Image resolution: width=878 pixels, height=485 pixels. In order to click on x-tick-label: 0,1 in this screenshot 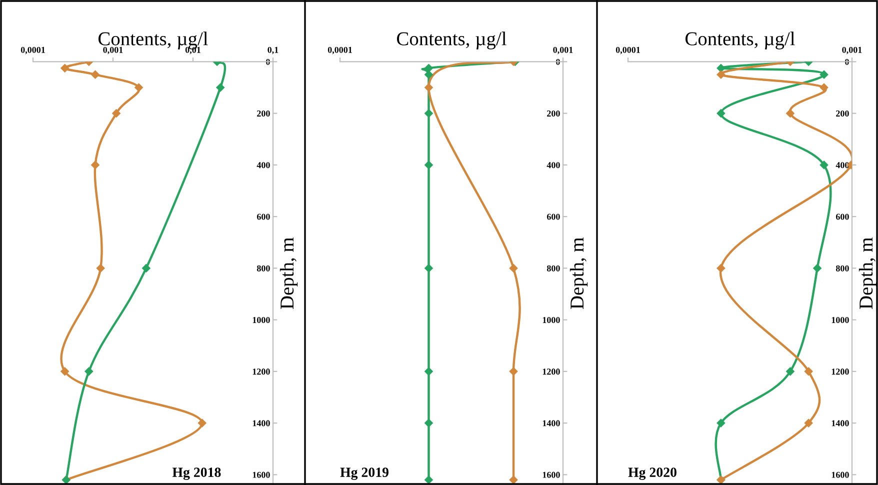, I will do `click(273, 50)`.